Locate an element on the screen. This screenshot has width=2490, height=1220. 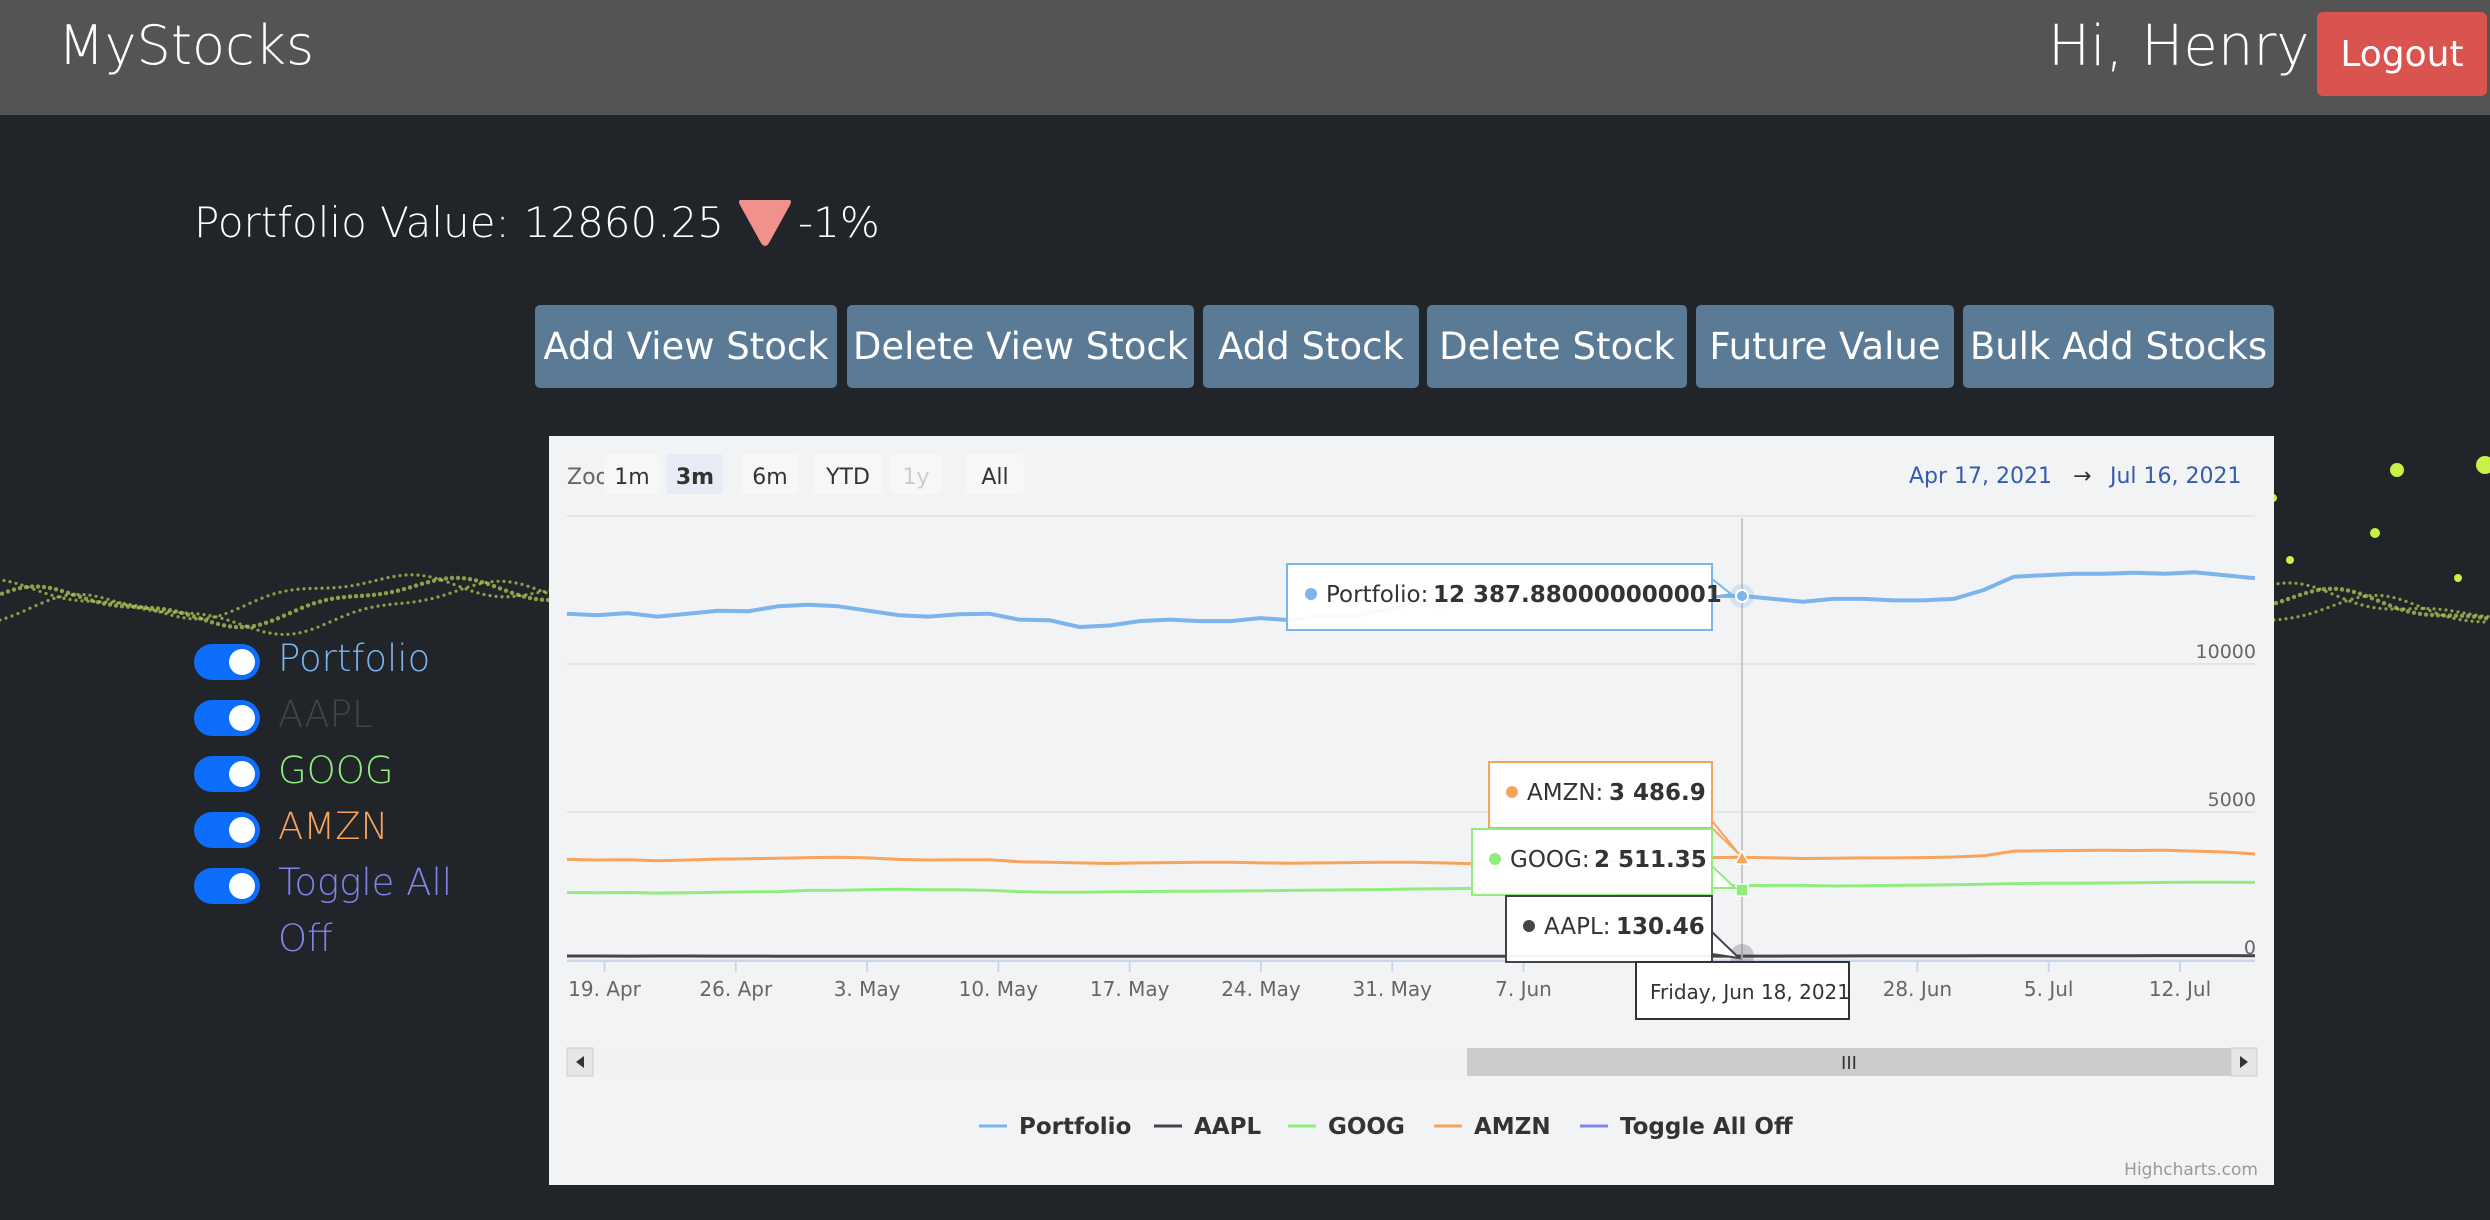
legend-item-toggle-all-off: Toggle All Off is located at coordinates (1706, 1127).